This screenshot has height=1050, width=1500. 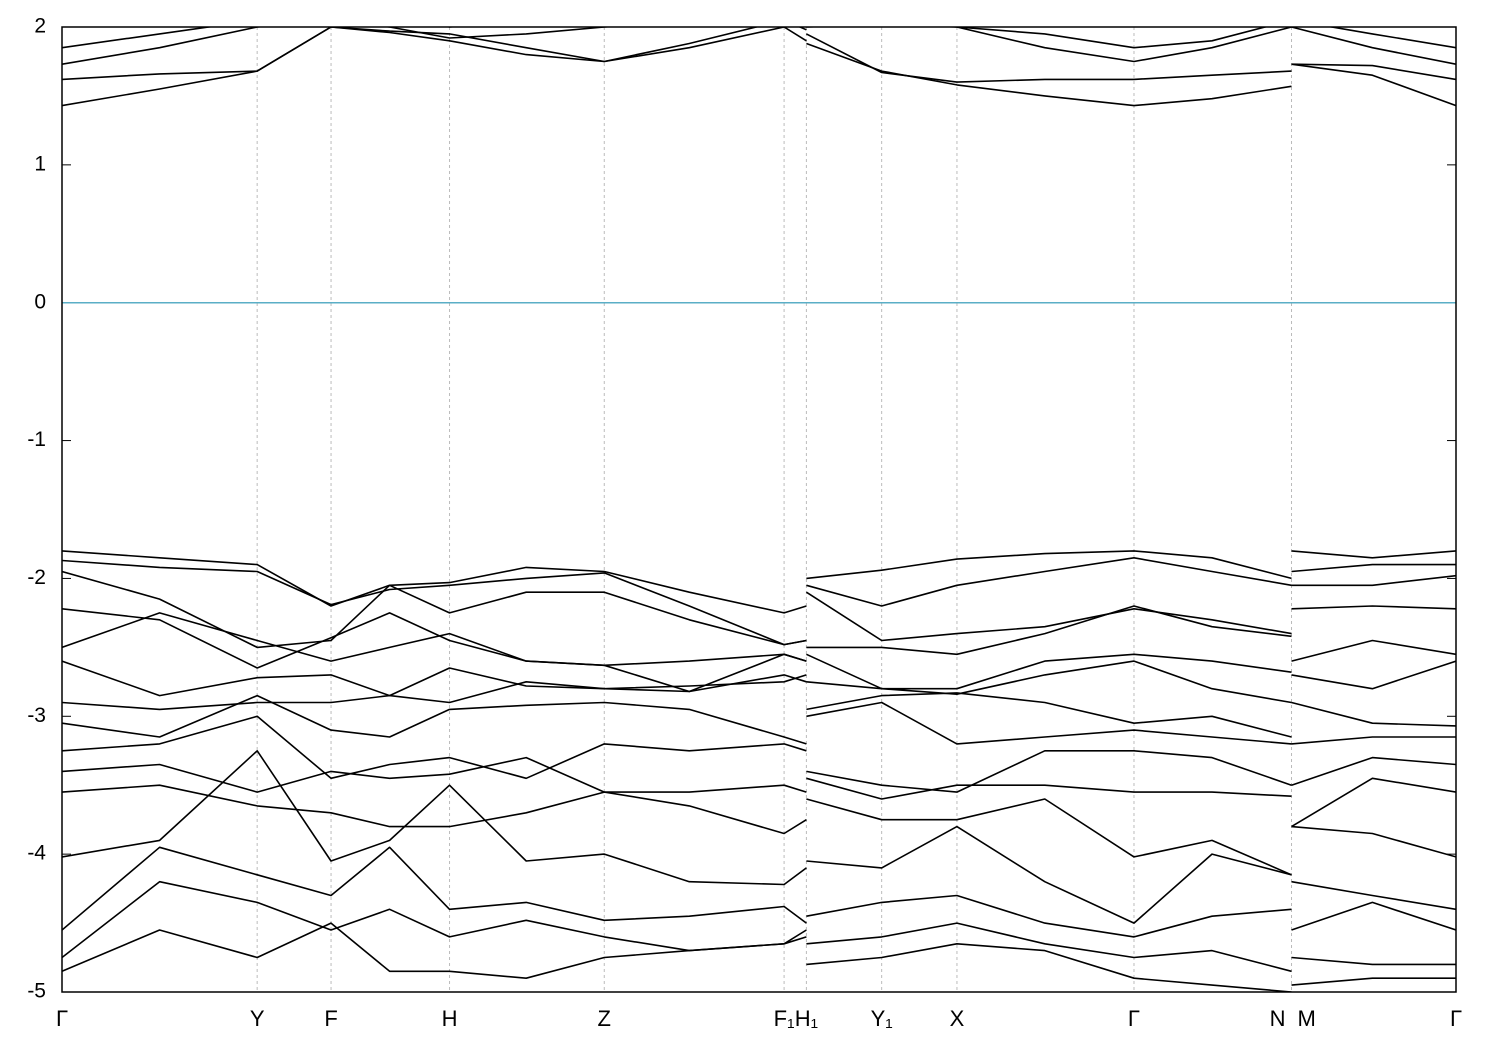 What do you see at coordinates (882, 1018) in the screenshot?
I see `x-tick-label: Y₁` at bounding box center [882, 1018].